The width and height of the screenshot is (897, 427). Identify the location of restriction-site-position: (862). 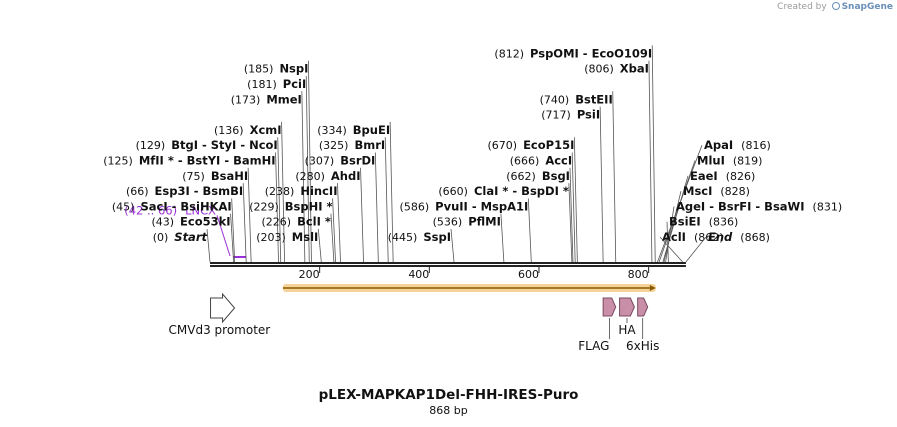
(709, 237).